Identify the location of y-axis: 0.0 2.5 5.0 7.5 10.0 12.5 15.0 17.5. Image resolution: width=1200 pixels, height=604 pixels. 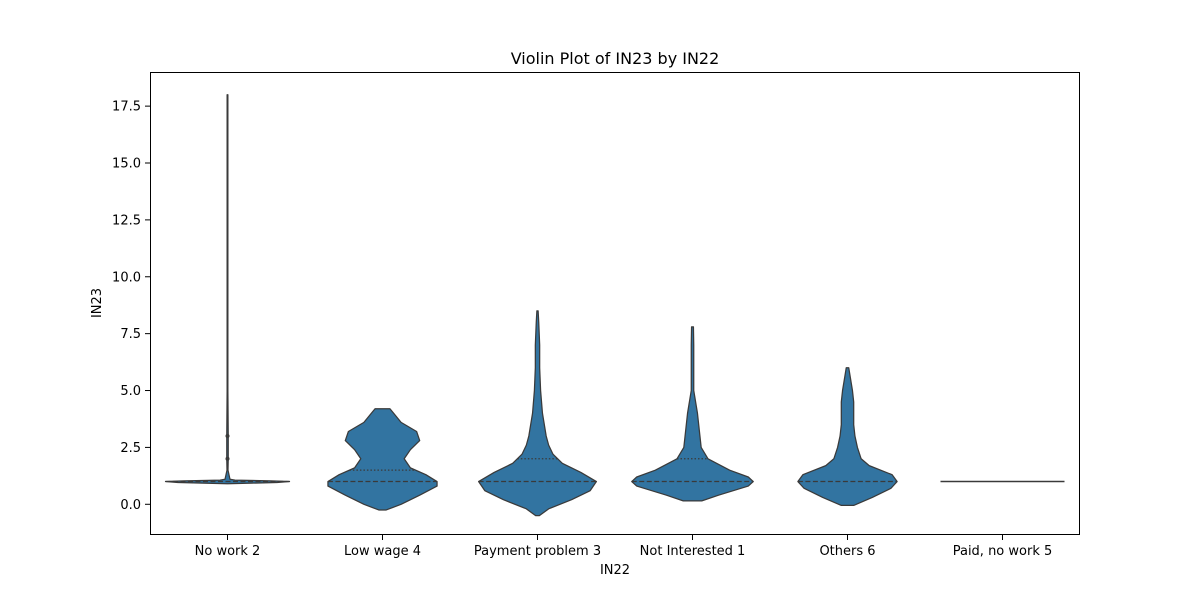
(131, 306).